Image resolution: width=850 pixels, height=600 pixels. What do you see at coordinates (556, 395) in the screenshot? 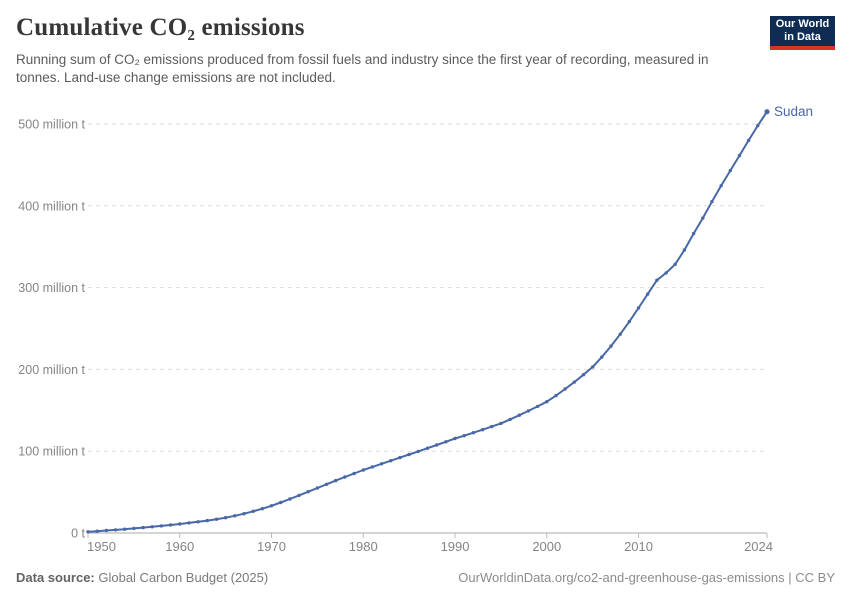
I see `data-point-2001` at bounding box center [556, 395].